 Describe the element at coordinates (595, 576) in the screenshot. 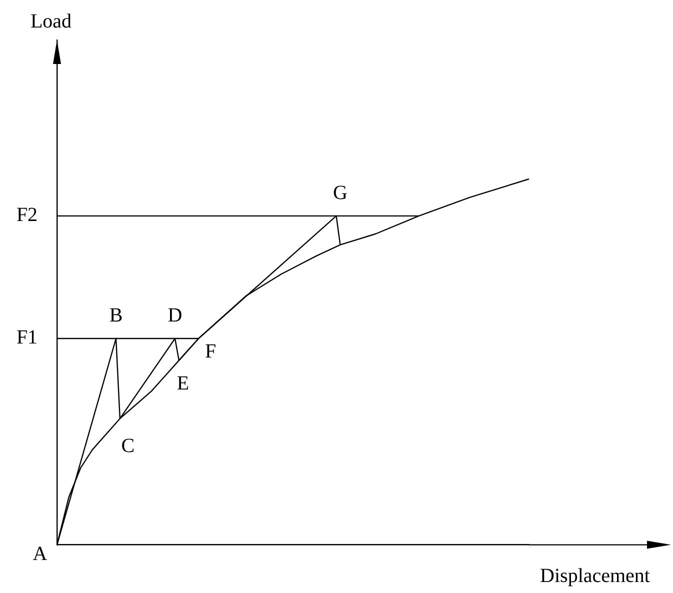

I see `x-axis-title: Displacement` at that location.